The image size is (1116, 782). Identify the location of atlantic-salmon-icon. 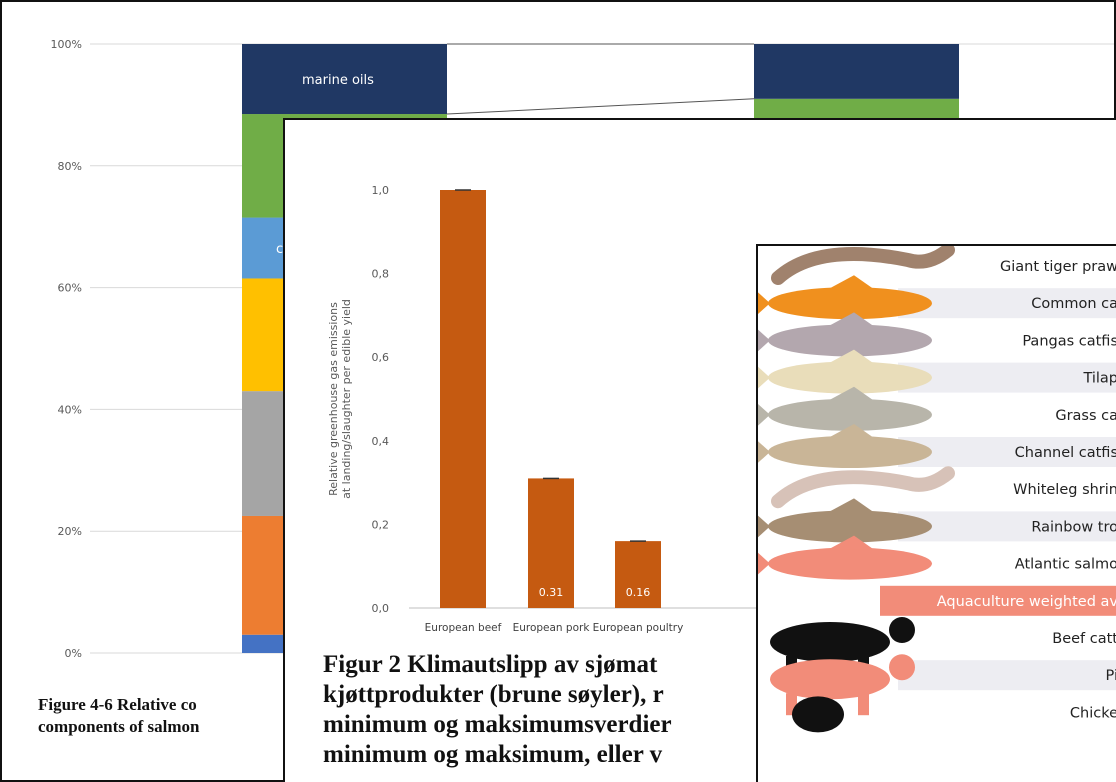
(845, 557).